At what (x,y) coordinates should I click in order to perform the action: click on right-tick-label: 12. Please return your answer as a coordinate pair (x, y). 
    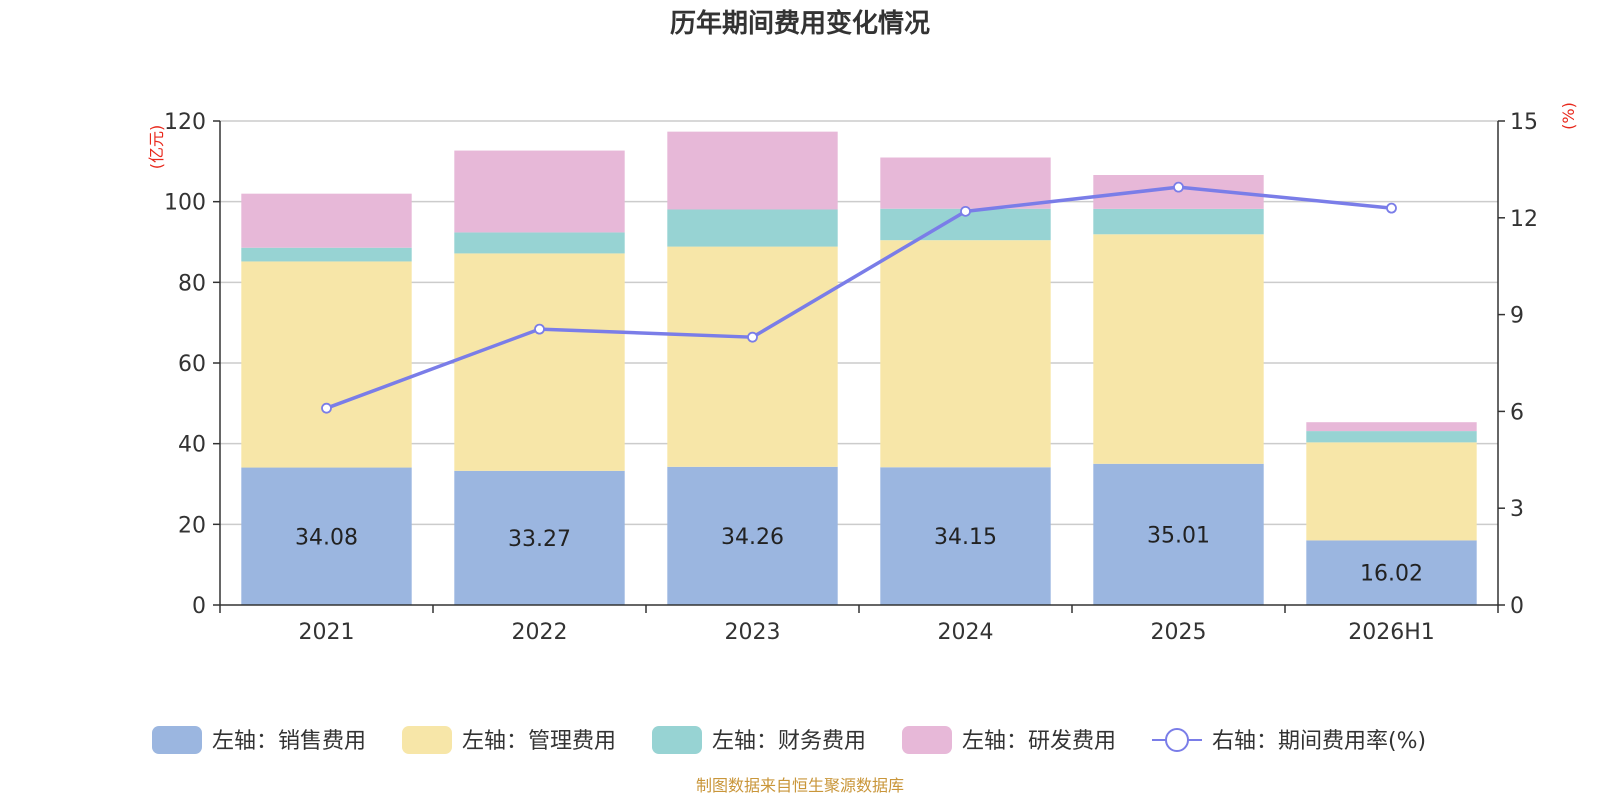
    Looking at the image, I should click on (1524, 219).